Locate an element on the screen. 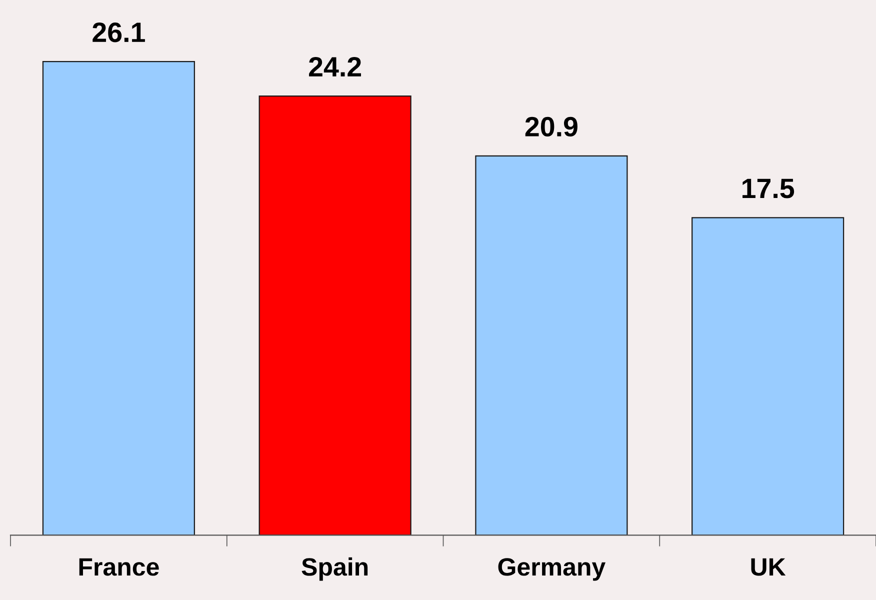 Image resolution: width=876 pixels, height=600 pixels. x-tick-label: France is located at coordinates (119, 567).